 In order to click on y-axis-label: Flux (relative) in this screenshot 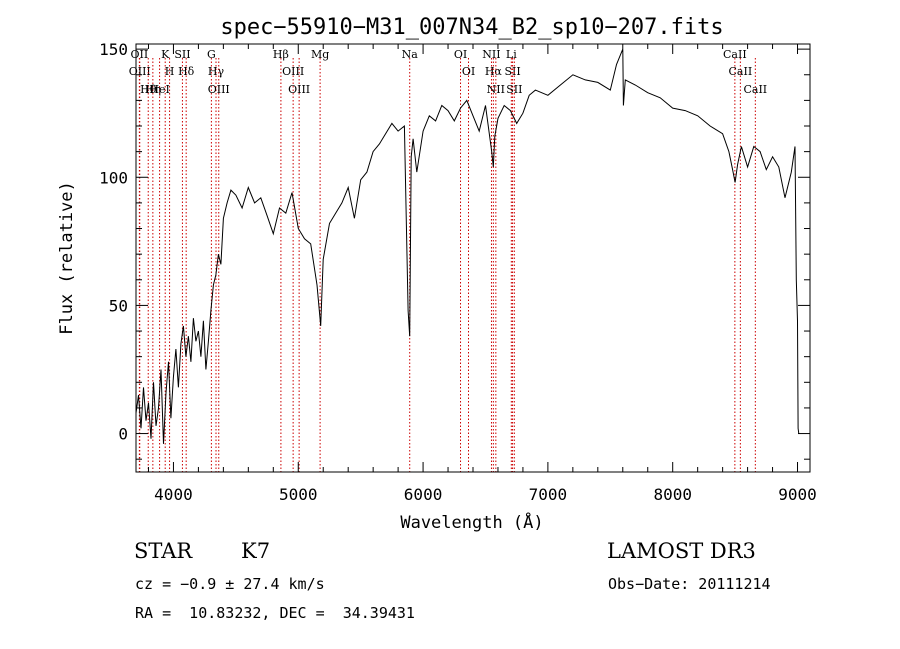, I will do `click(67, 258)`.